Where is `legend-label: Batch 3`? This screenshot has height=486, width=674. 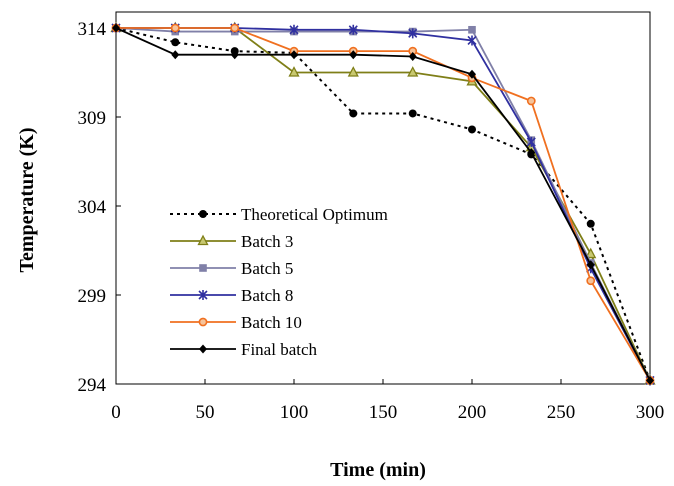
legend-label: Batch 3 is located at coordinates (267, 241).